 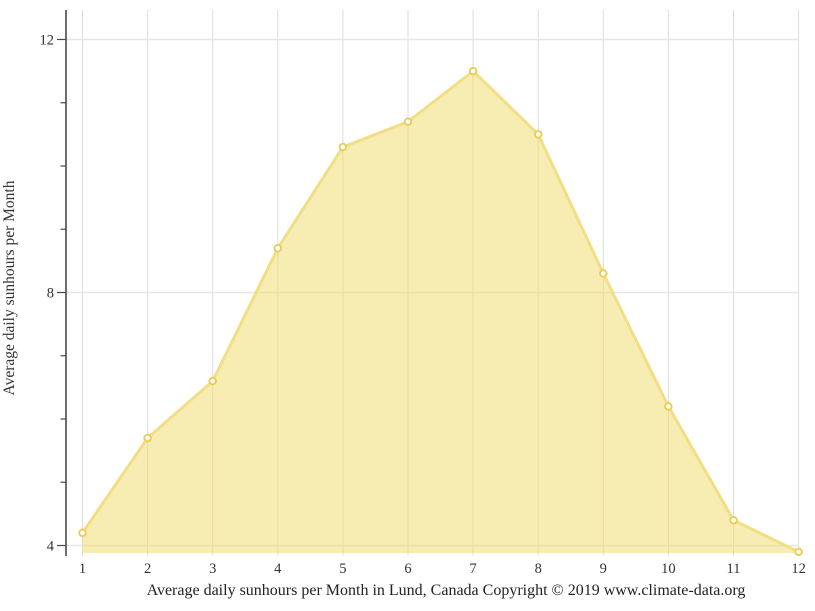 What do you see at coordinates (9, 287) in the screenshot?
I see `y-axis-title: Average daily sunhours per Month` at bounding box center [9, 287].